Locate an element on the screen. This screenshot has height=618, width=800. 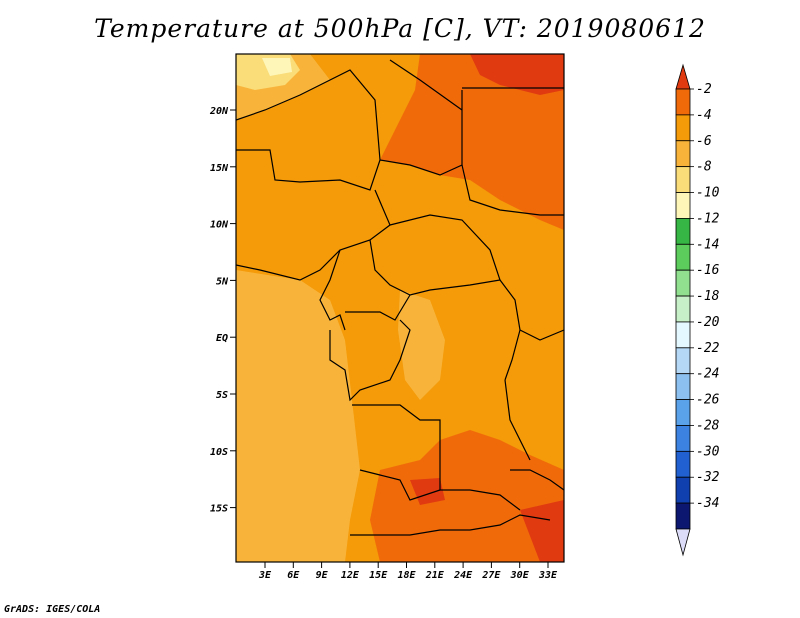
colorbar-label: -32 is located at coordinates (708, 477).